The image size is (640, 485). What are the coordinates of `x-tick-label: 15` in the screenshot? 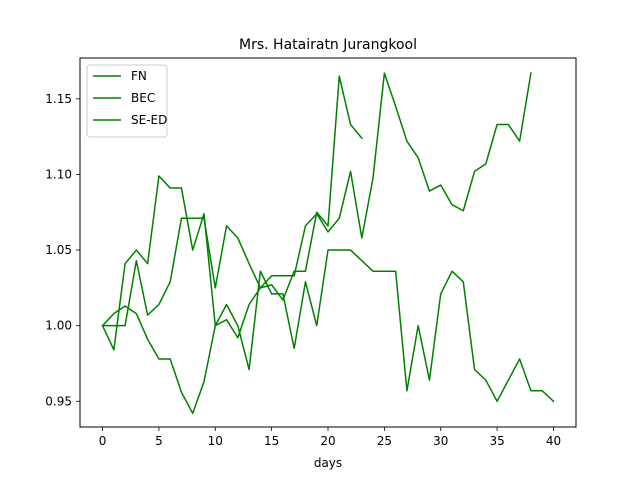 It's located at (271, 441).